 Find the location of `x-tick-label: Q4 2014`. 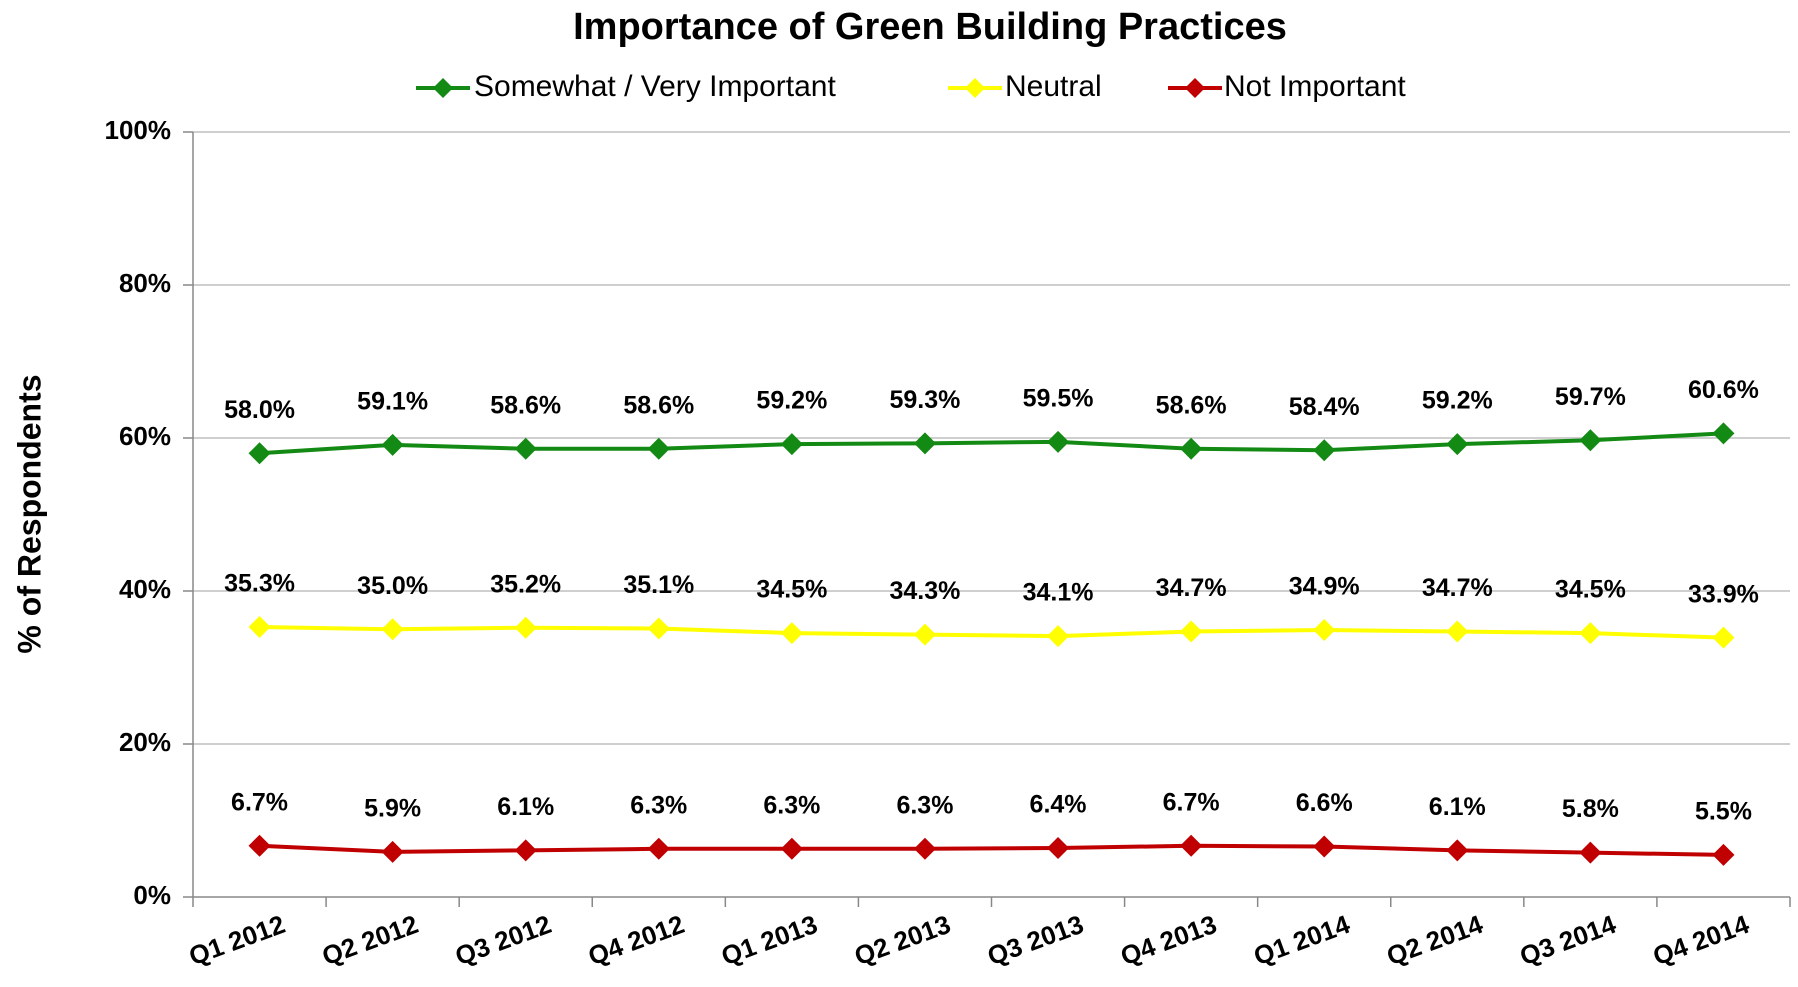

x-tick-label: Q4 2014 is located at coordinates (1701, 940).